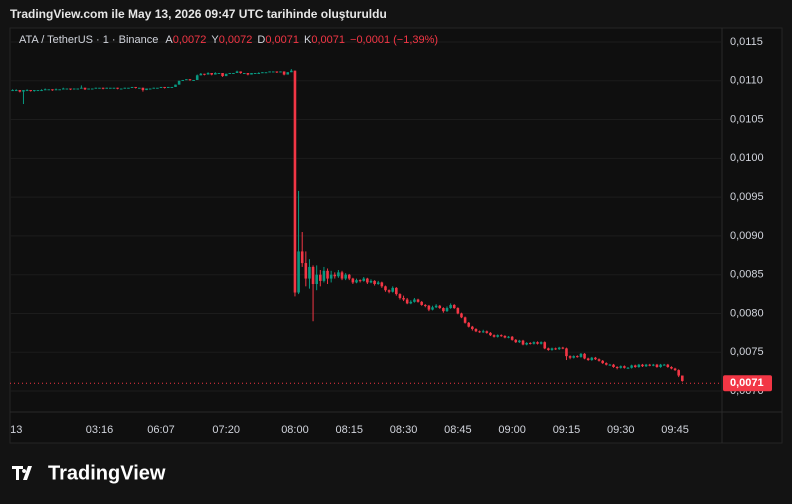 The height and width of the screenshot is (504, 792). I want to click on legend-value: 0,0072, so click(235, 40).